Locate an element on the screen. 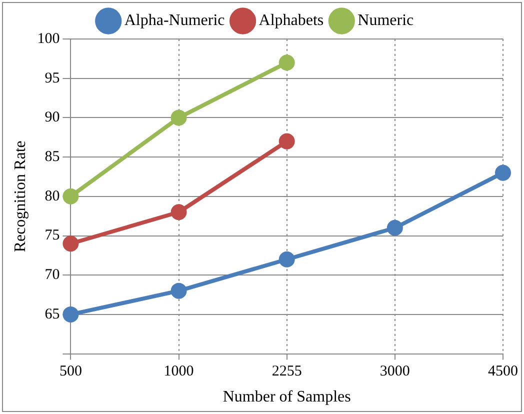 The height and width of the screenshot is (414, 524). x-tick-label: 2255 is located at coordinates (287, 372).